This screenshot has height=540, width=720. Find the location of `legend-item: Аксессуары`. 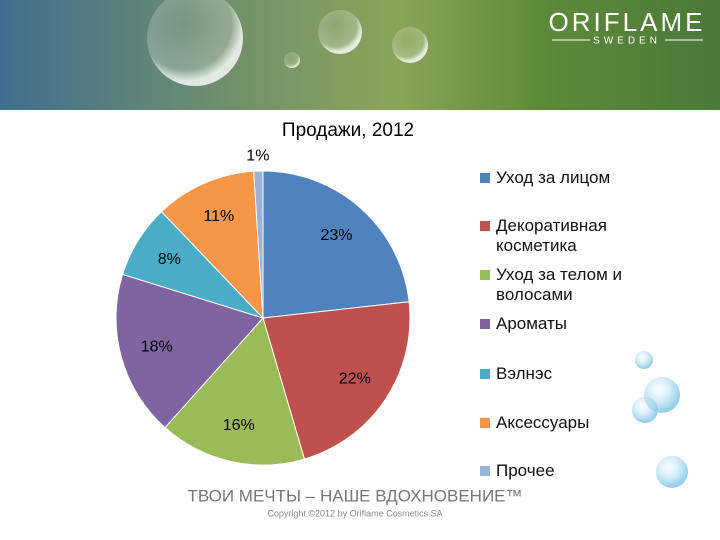

legend-item: Аксессуары is located at coordinates (565, 423).